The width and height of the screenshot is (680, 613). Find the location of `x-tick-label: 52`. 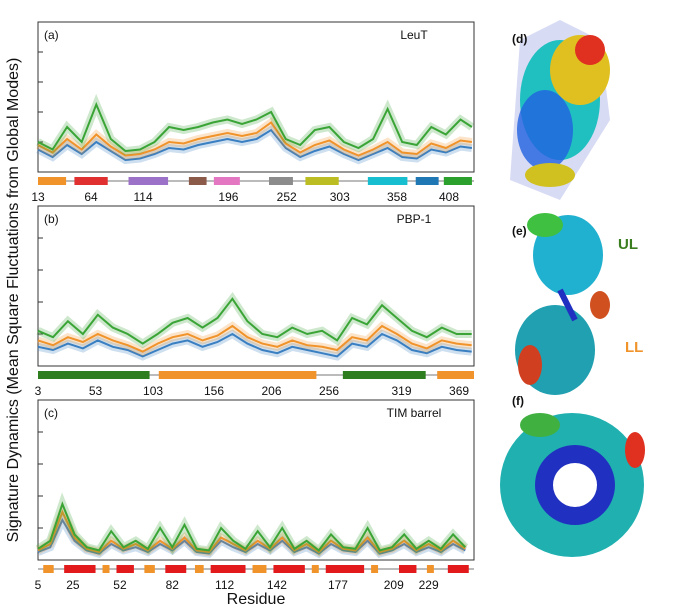

x-tick-label: 52 is located at coordinates (120, 585).